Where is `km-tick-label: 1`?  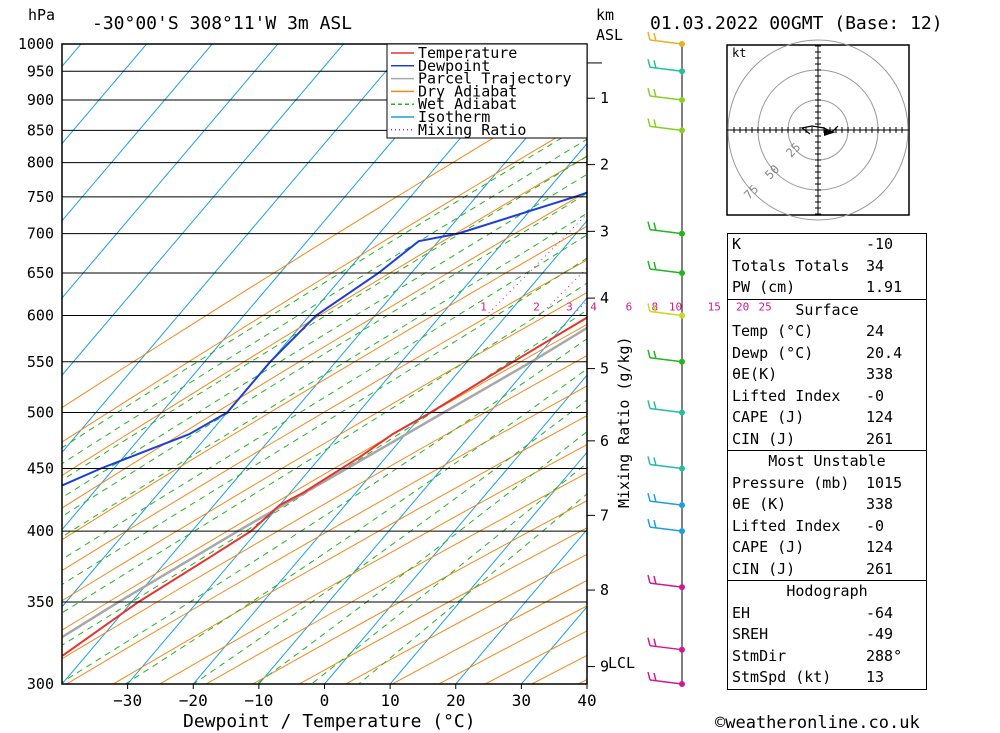 km-tick-label: 1 is located at coordinates (604, 98).